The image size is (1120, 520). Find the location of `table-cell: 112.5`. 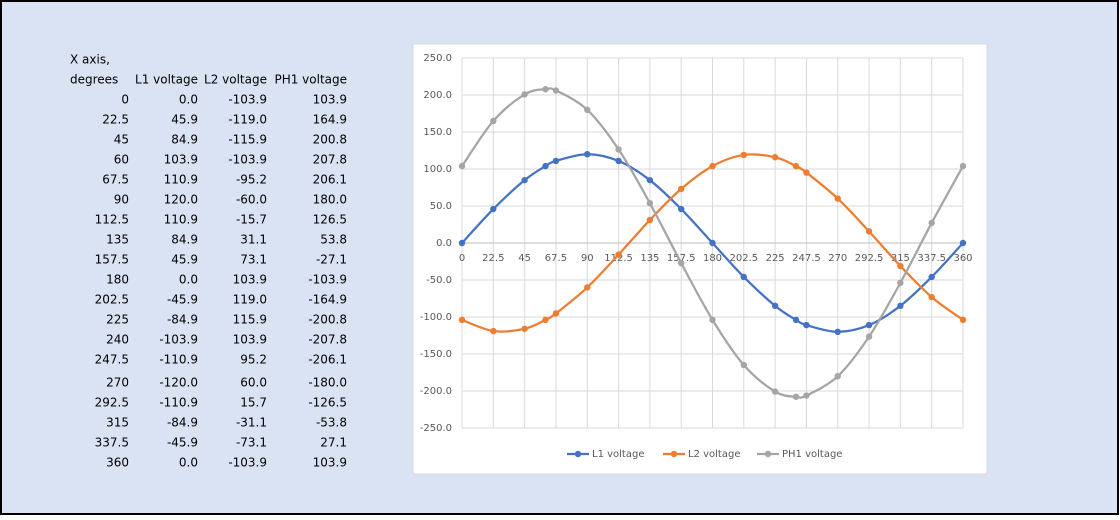

table-cell: 112.5 is located at coordinates (112, 220).